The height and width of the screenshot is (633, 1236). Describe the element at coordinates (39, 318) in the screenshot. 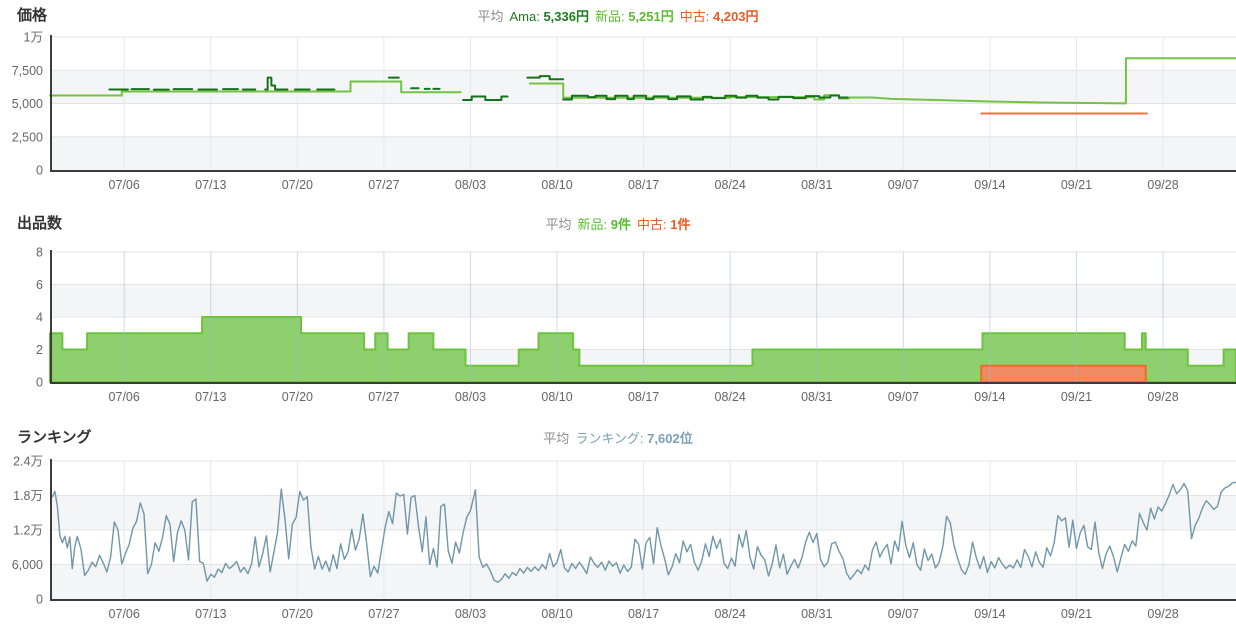

I see `y-tick-label: 4` at that location.